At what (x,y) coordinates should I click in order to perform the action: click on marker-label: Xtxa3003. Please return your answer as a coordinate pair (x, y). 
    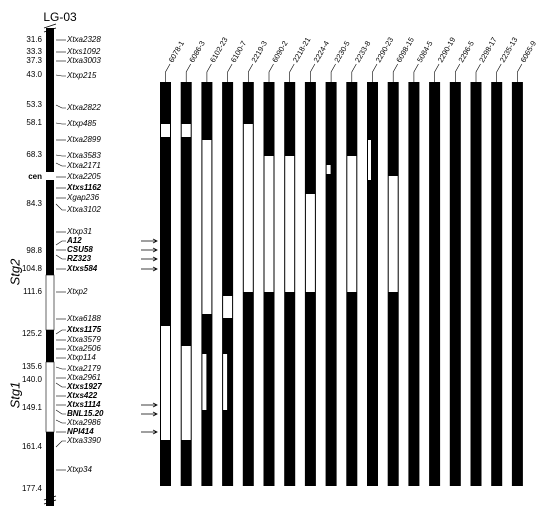
    Looking at the image, I should click on (83, 60).